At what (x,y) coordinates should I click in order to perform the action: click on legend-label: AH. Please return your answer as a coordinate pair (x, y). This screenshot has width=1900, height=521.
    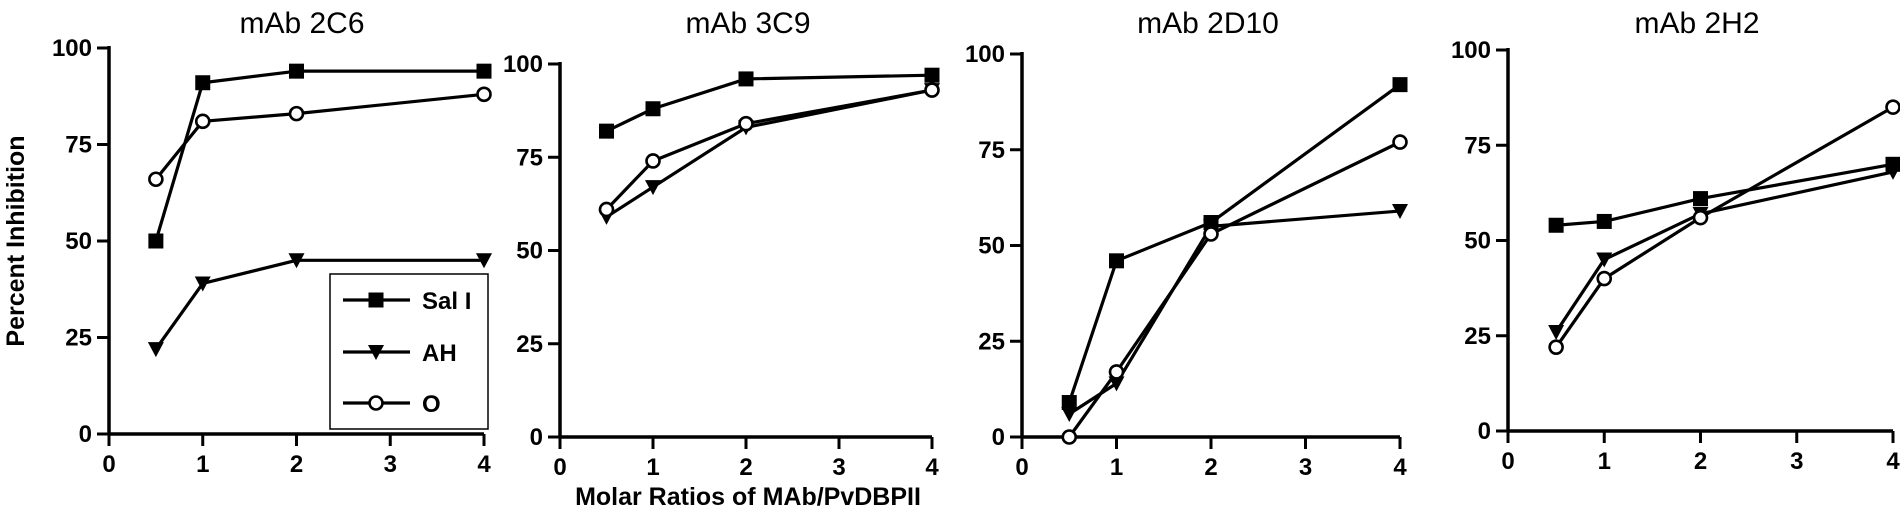
    Looking at the image, I should click on (439, 353).